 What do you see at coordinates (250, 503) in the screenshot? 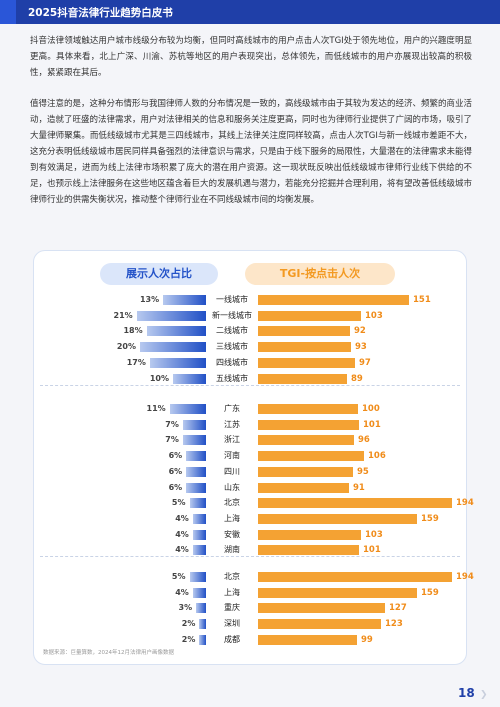
I see `chart-row: 5% 北京 194` at bounding box center [250, 503].